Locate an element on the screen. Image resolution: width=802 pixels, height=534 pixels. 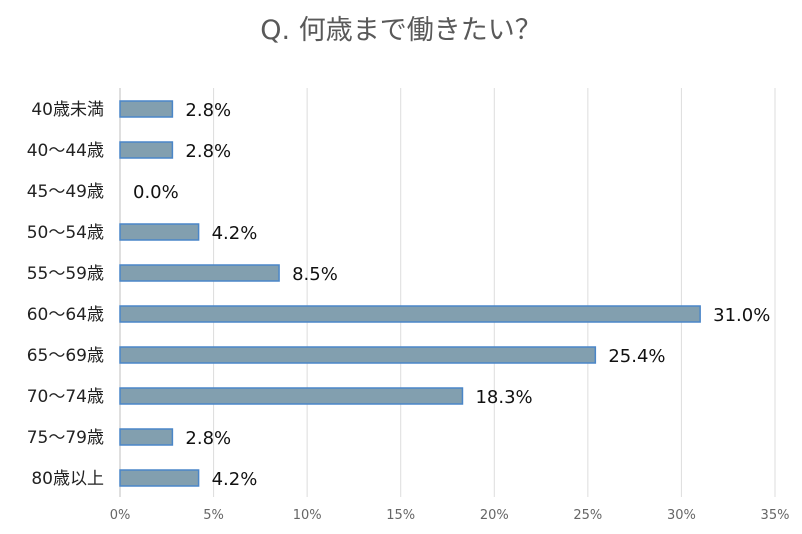
data-label: 25.4% is located at coordinates (636, 356).